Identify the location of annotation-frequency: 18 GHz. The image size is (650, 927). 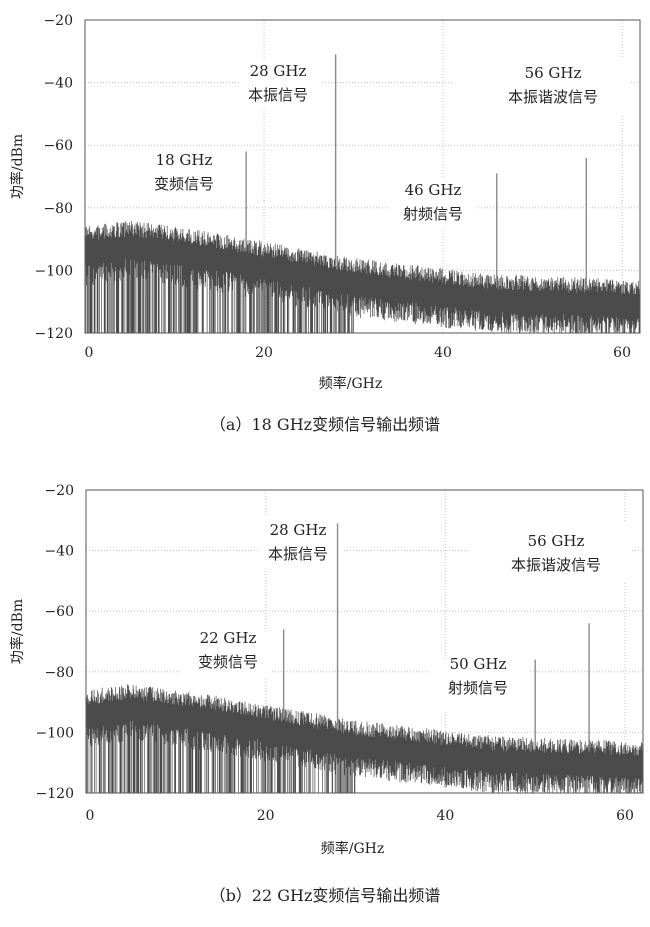
(184, 160).